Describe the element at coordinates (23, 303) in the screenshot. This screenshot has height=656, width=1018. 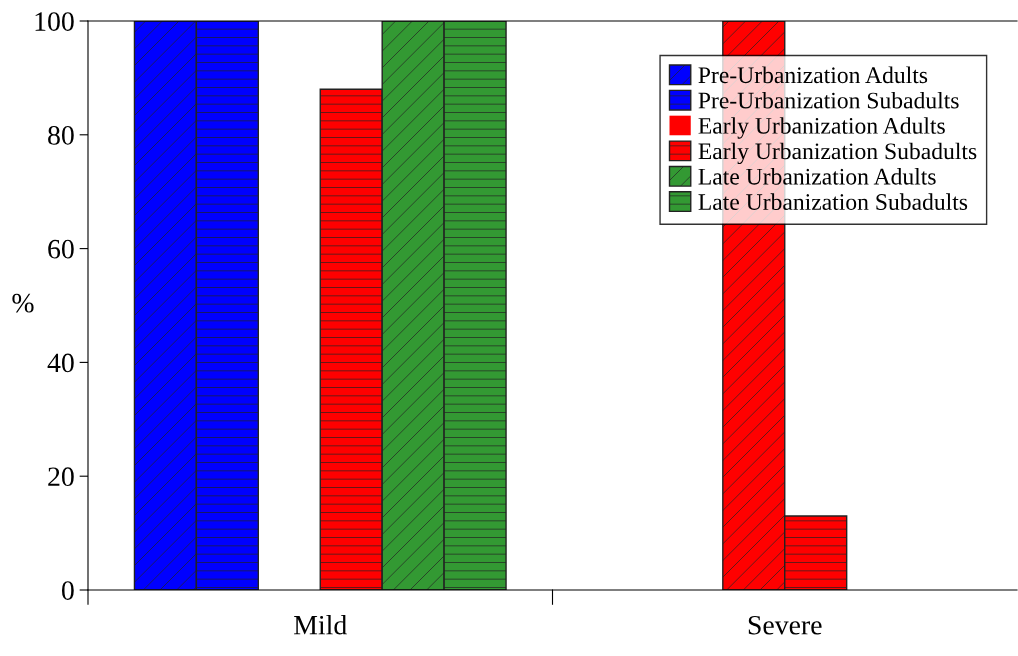
I see `y-axis-title: %` at that location.